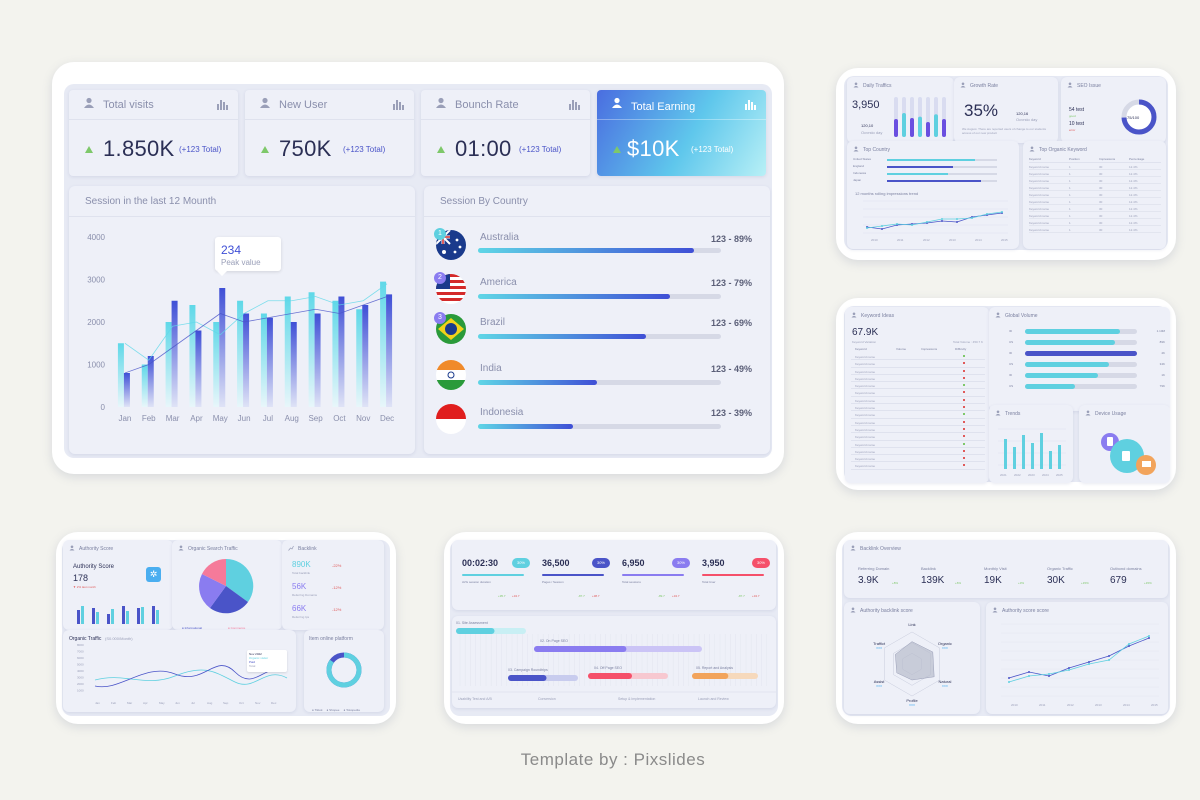 The height and width of the screenshot is (800, 1200). Describe the element at coordinates (1081, 386) in the screenshot. I see `volume-track` at that location.